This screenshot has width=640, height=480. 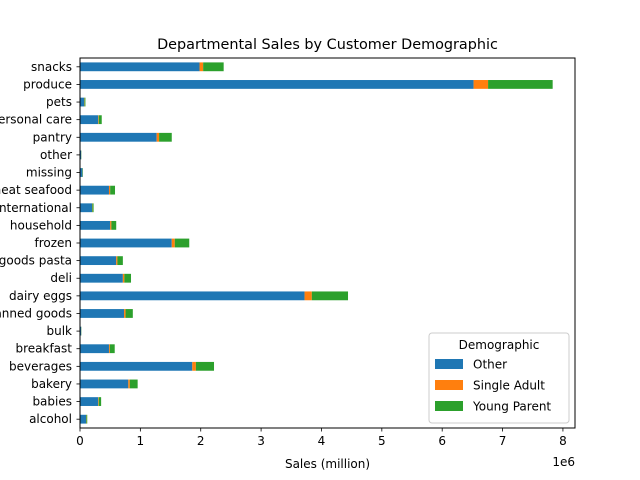 I want to click on bar-deli-other, so click(x=101, y=278).